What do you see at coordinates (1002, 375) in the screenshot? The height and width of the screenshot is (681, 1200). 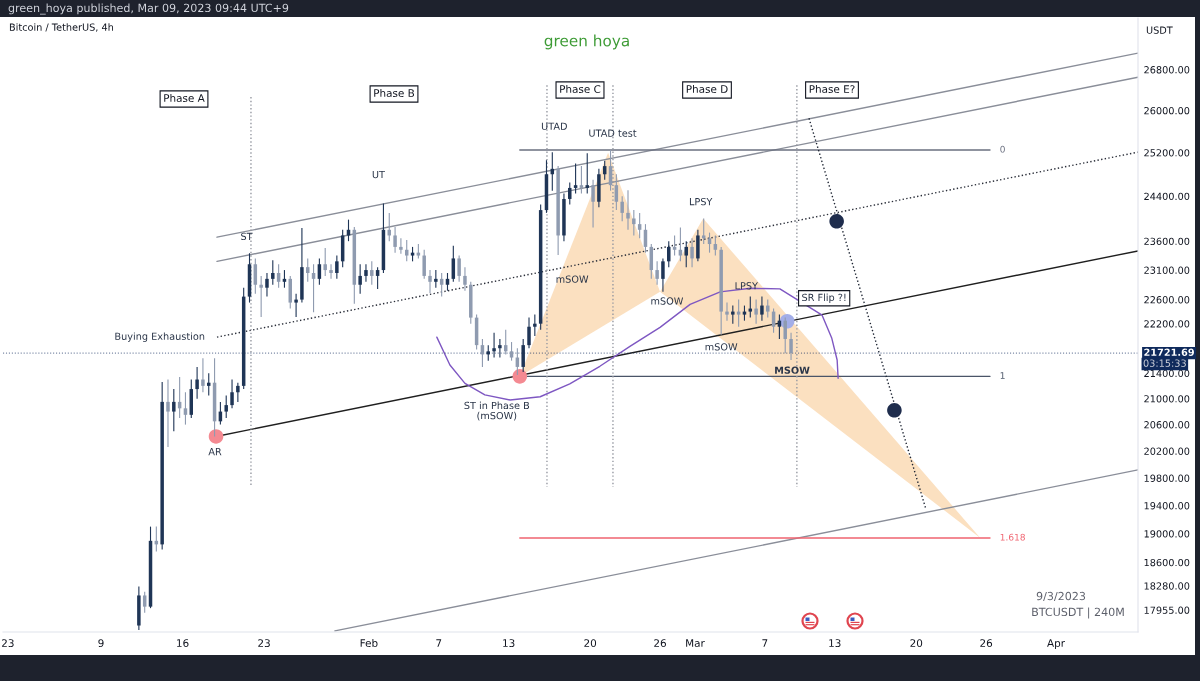 I see `series-label: 1` at bounding box center [1002, 375].